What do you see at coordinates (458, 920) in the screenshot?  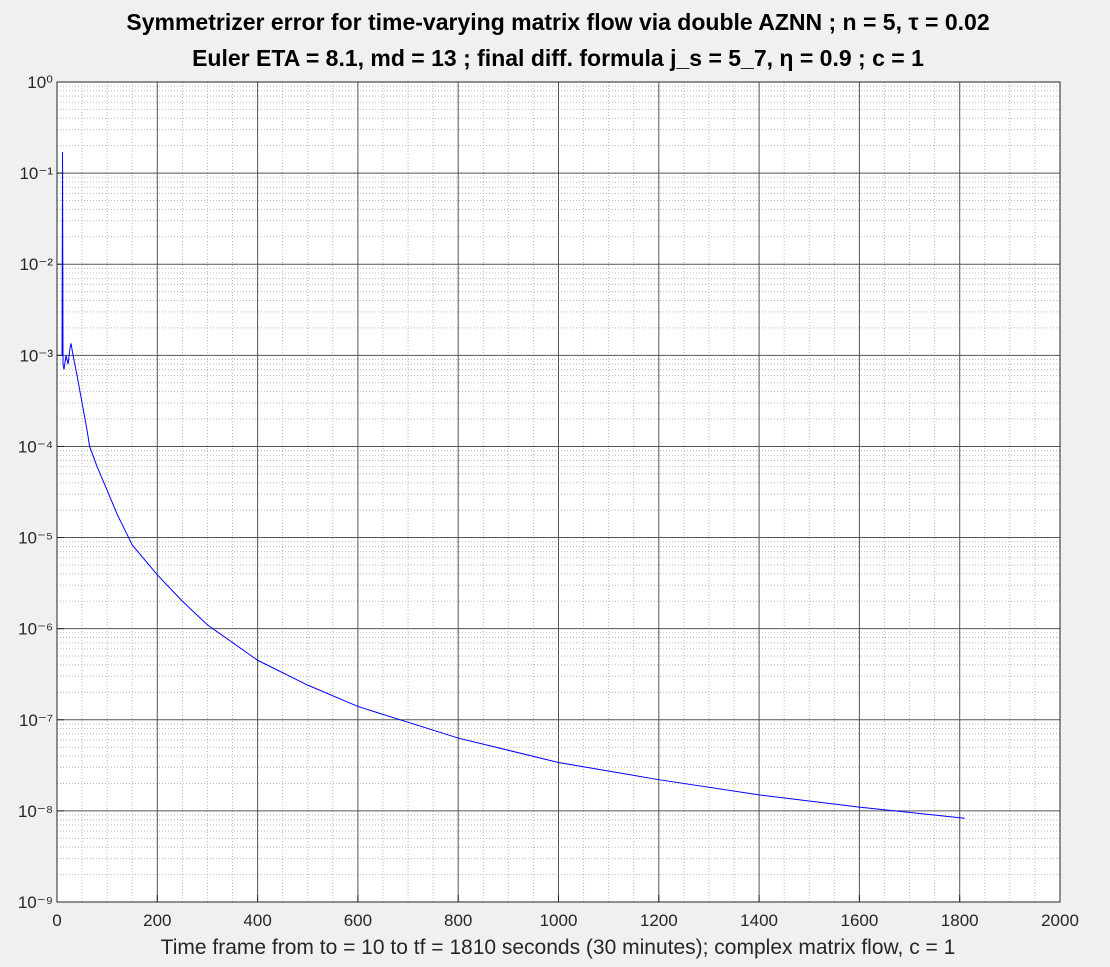 I see `x-tick-label: 800` at bounding box center [458, 920].